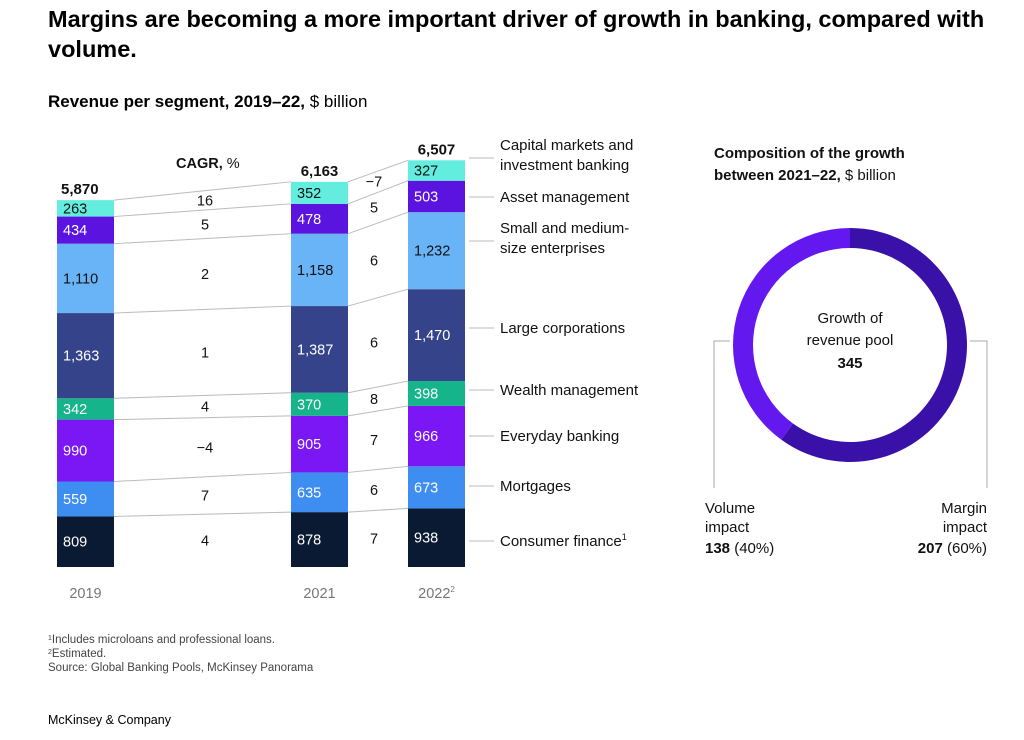  Describe the element at coordinates (309, 541) in the screenshot. I see `data-label-consumer-finance-2021: 878` at that location.